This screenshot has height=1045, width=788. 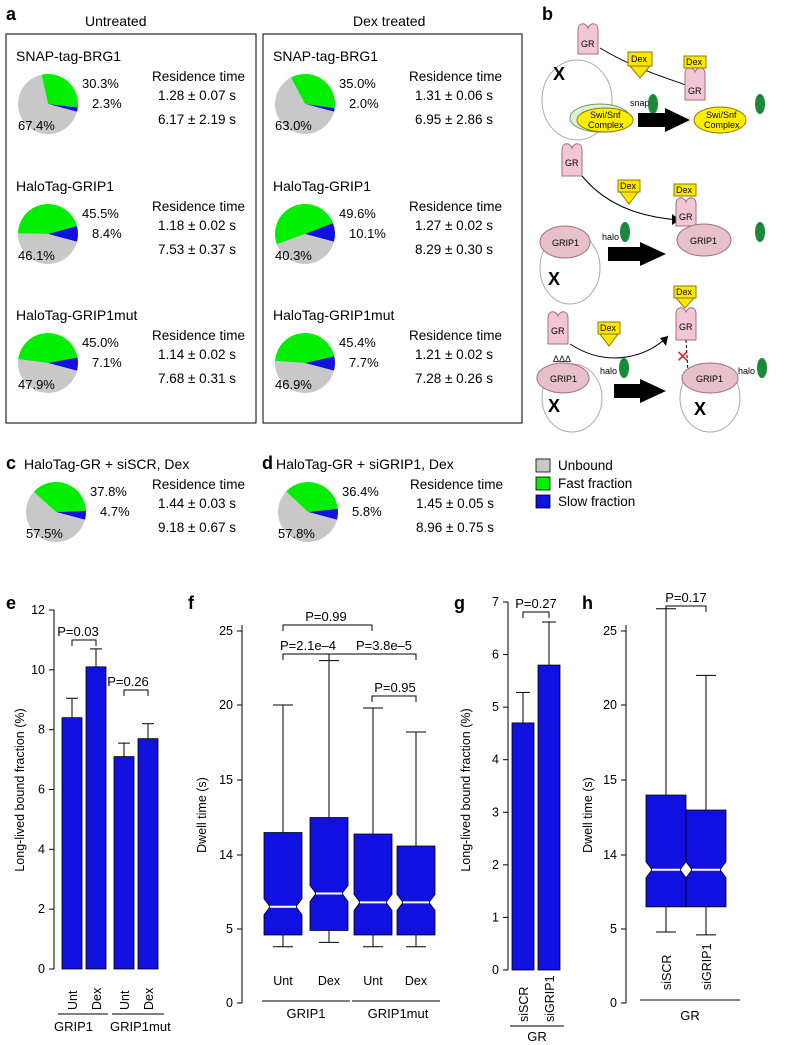 What do you see at coordinates (115, 21) in the screenshot?
I see `header-untreated: Untreated` at bounding box center [115, 21].